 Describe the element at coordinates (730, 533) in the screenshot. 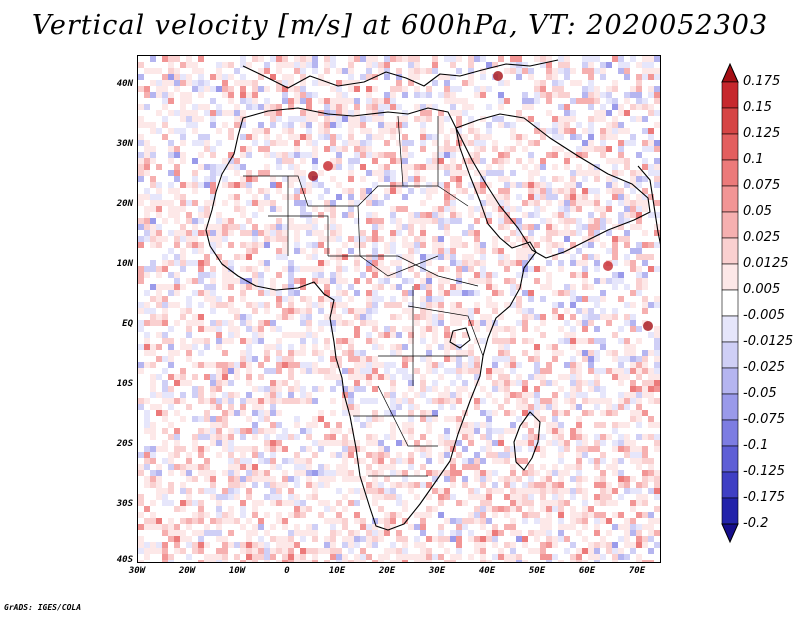

I see `colorbar-min-arrow` at that location.